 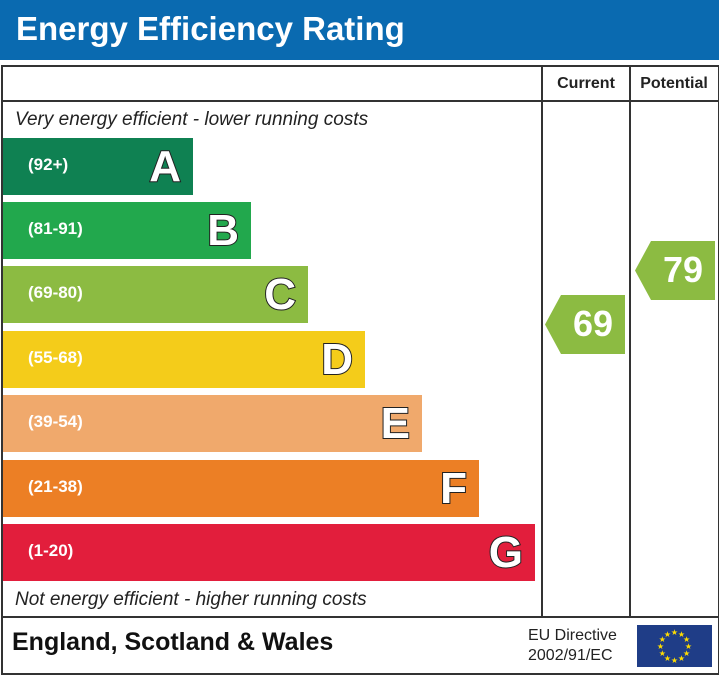 I want to click on current-rating-arrow: 69, so click(x=585, y=324).